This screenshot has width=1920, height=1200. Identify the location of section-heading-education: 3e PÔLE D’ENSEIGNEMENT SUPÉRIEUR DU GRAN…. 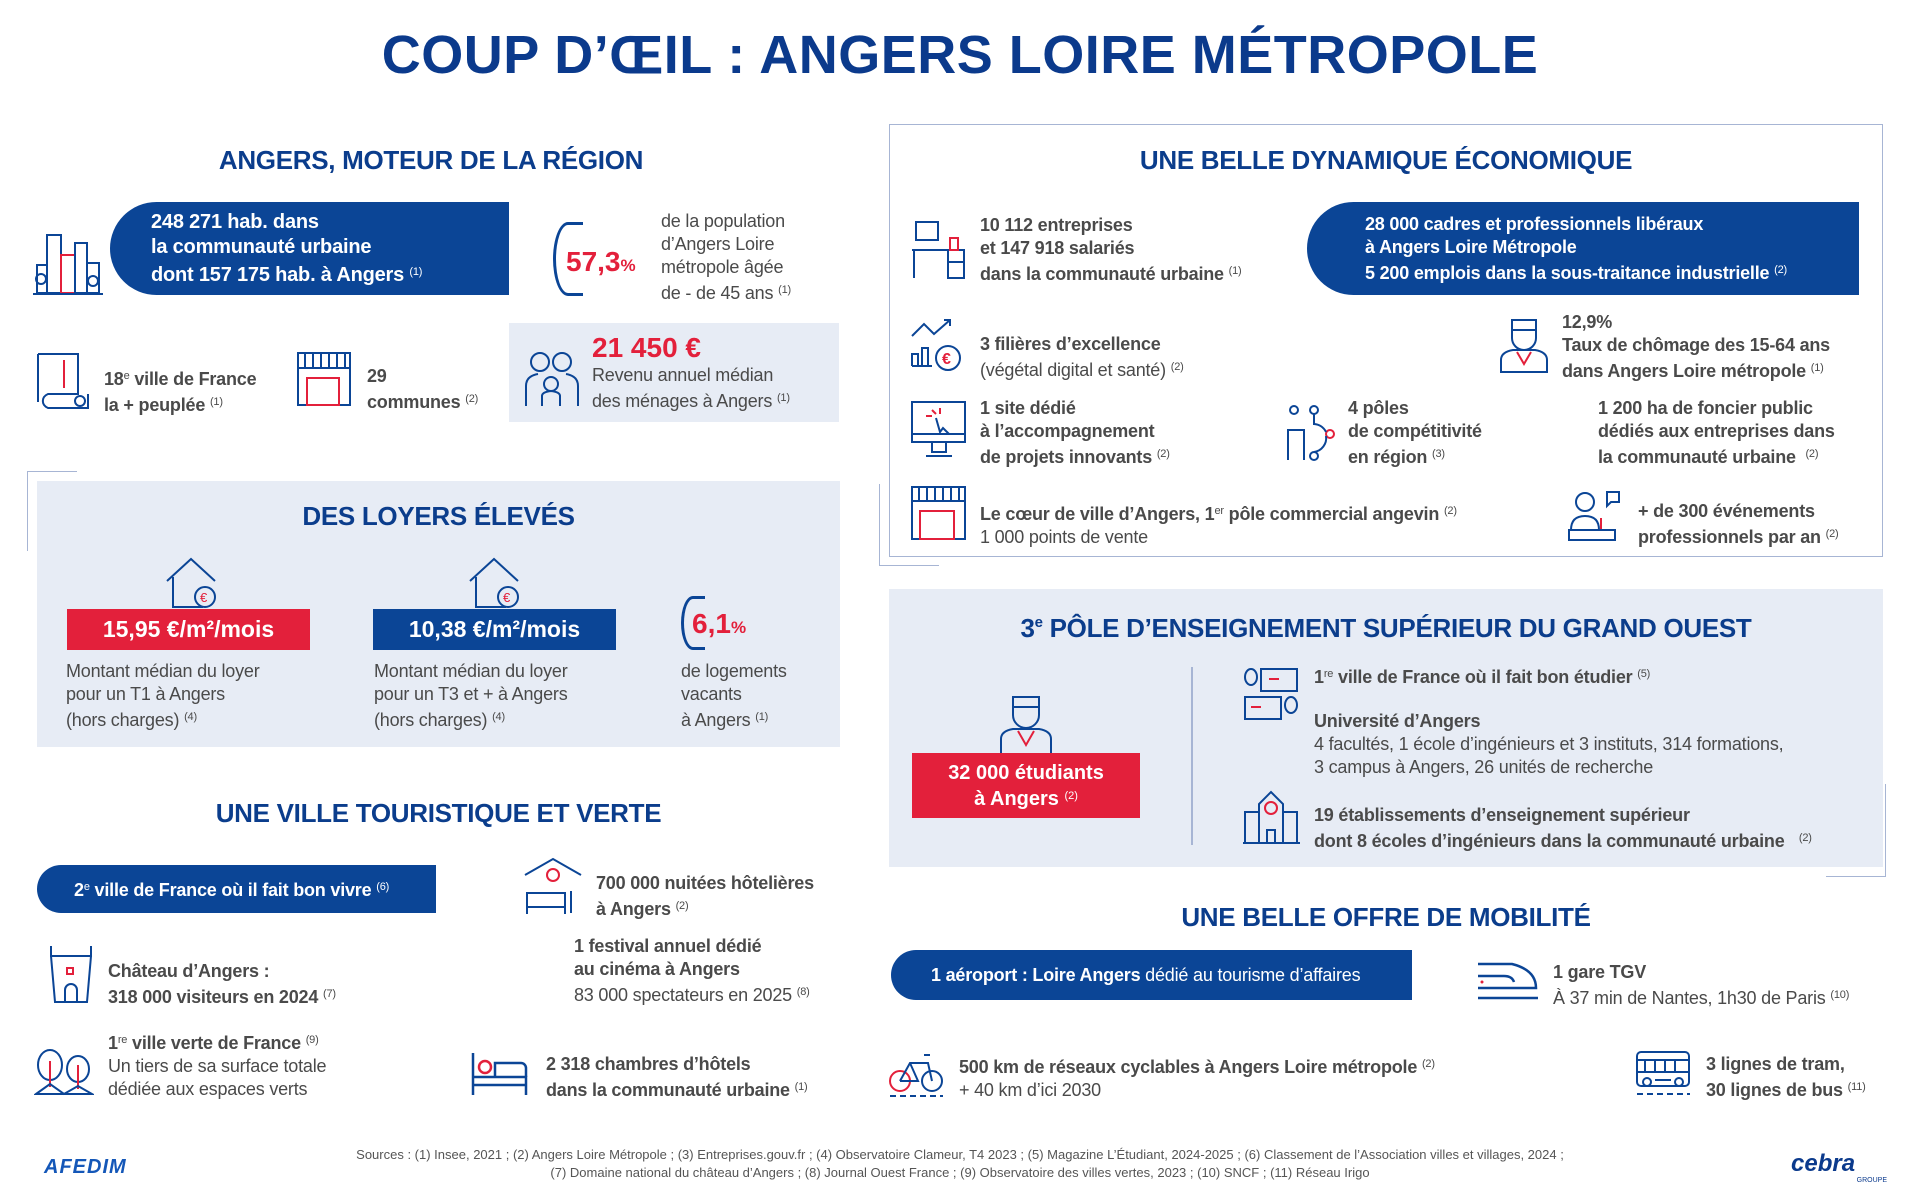
(1386, 628).